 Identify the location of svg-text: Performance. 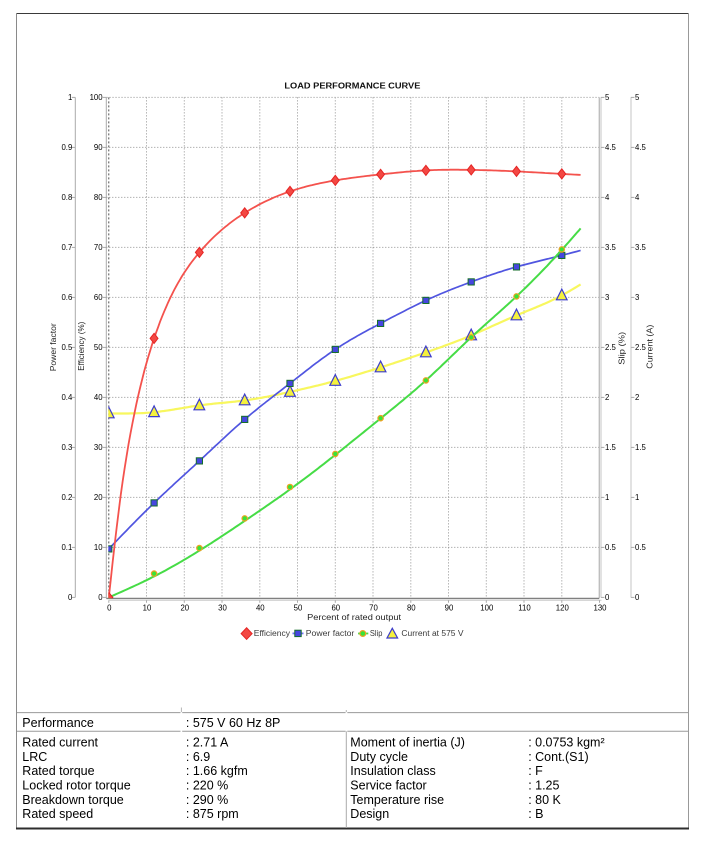
(58, 723).